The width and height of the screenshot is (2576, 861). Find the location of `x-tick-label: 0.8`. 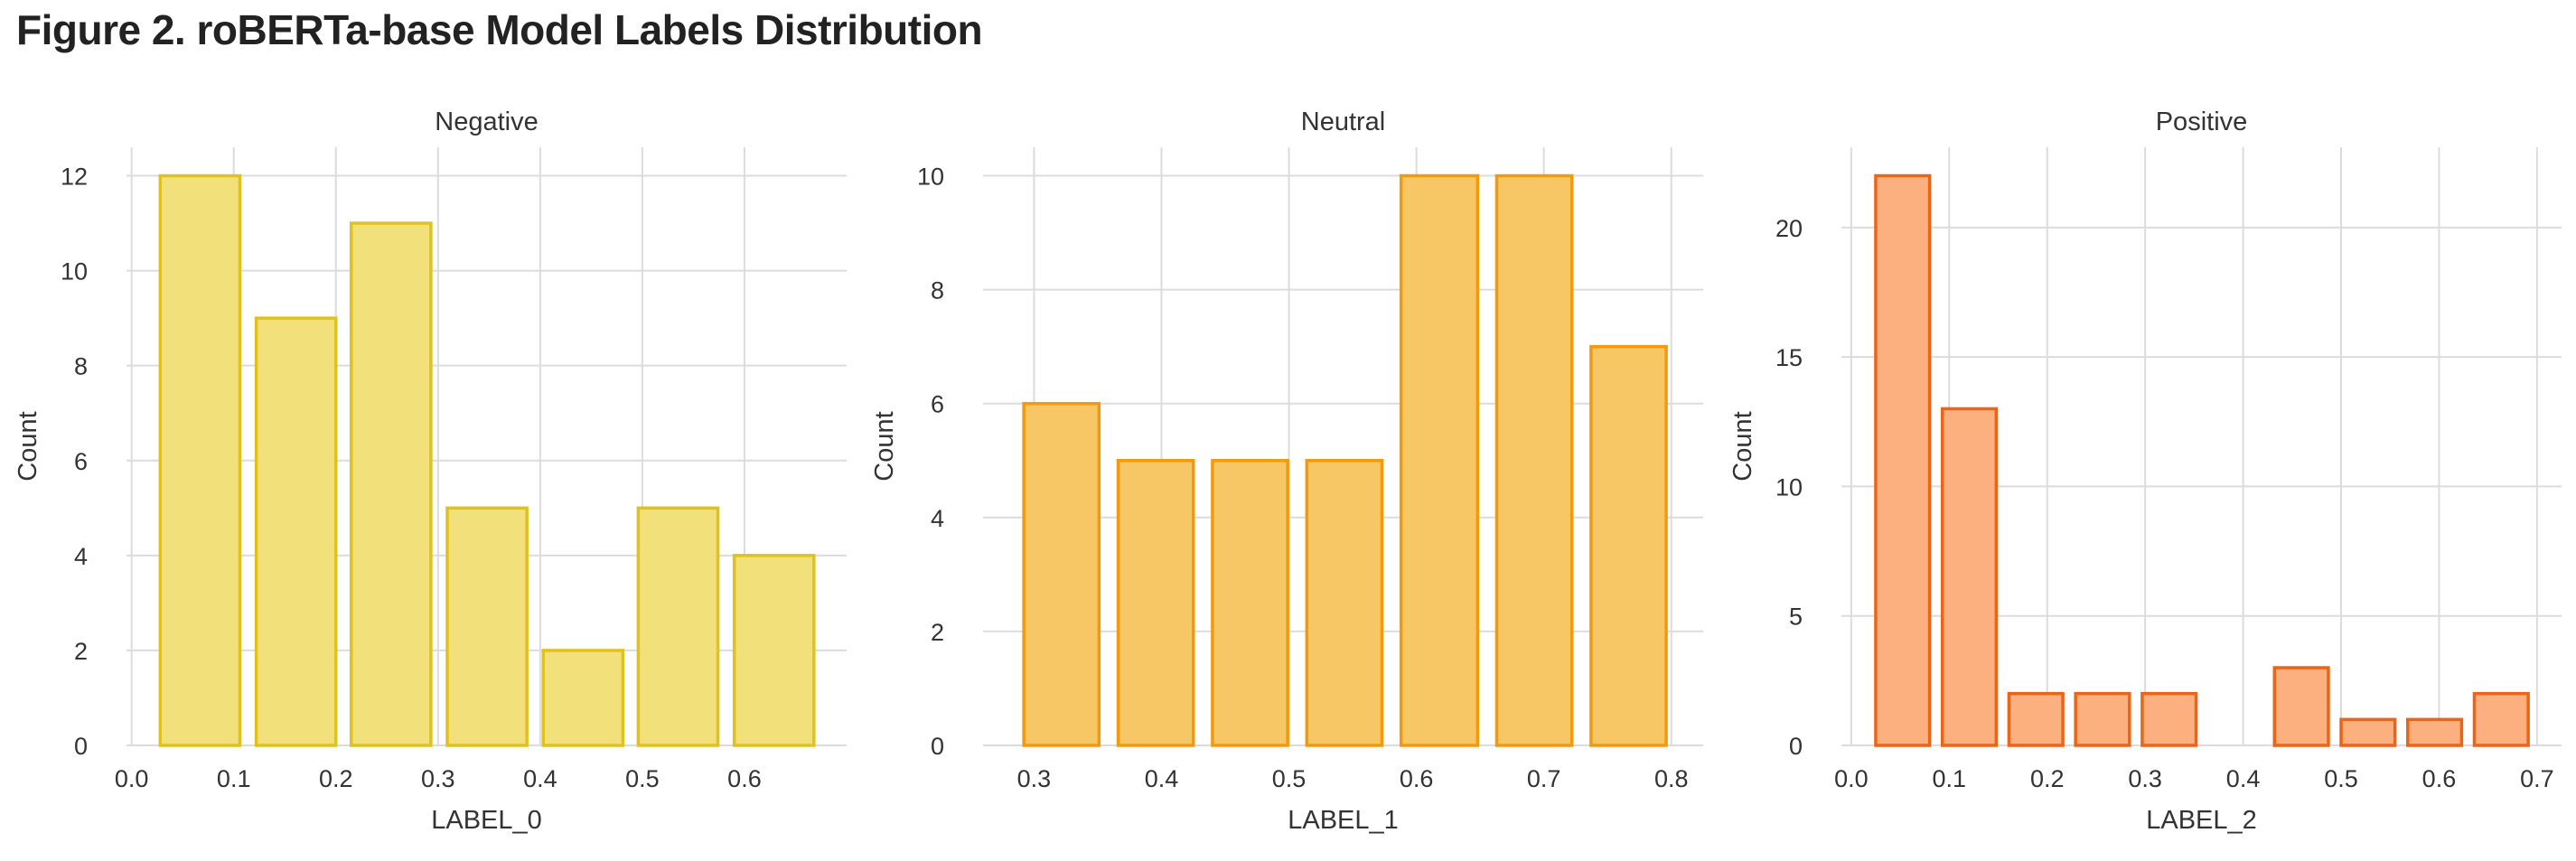

x-tick-label: 0.8 is located at coordinates (1671, 778).